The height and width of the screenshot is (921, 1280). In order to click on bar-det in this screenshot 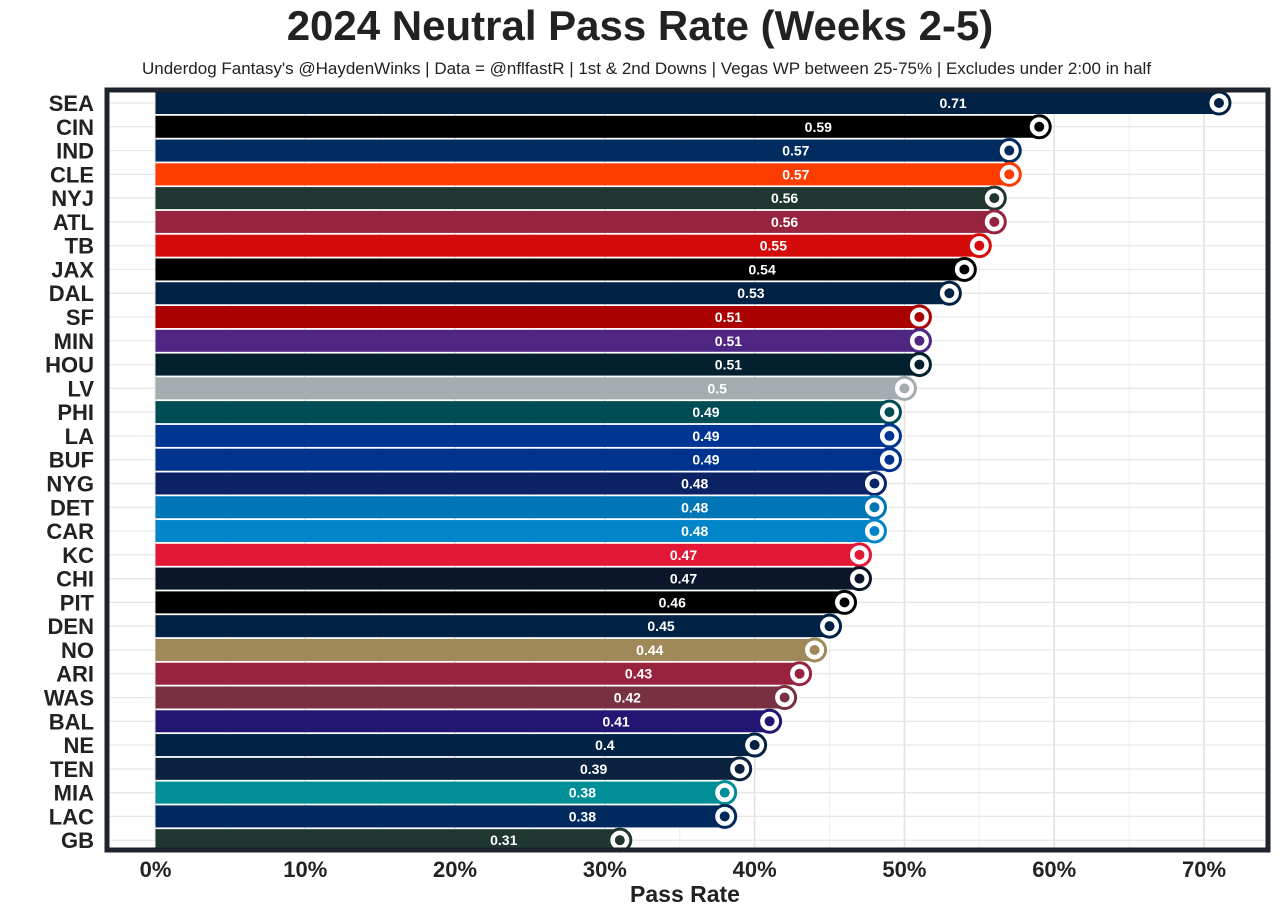, I will do `click(515, 507)`.